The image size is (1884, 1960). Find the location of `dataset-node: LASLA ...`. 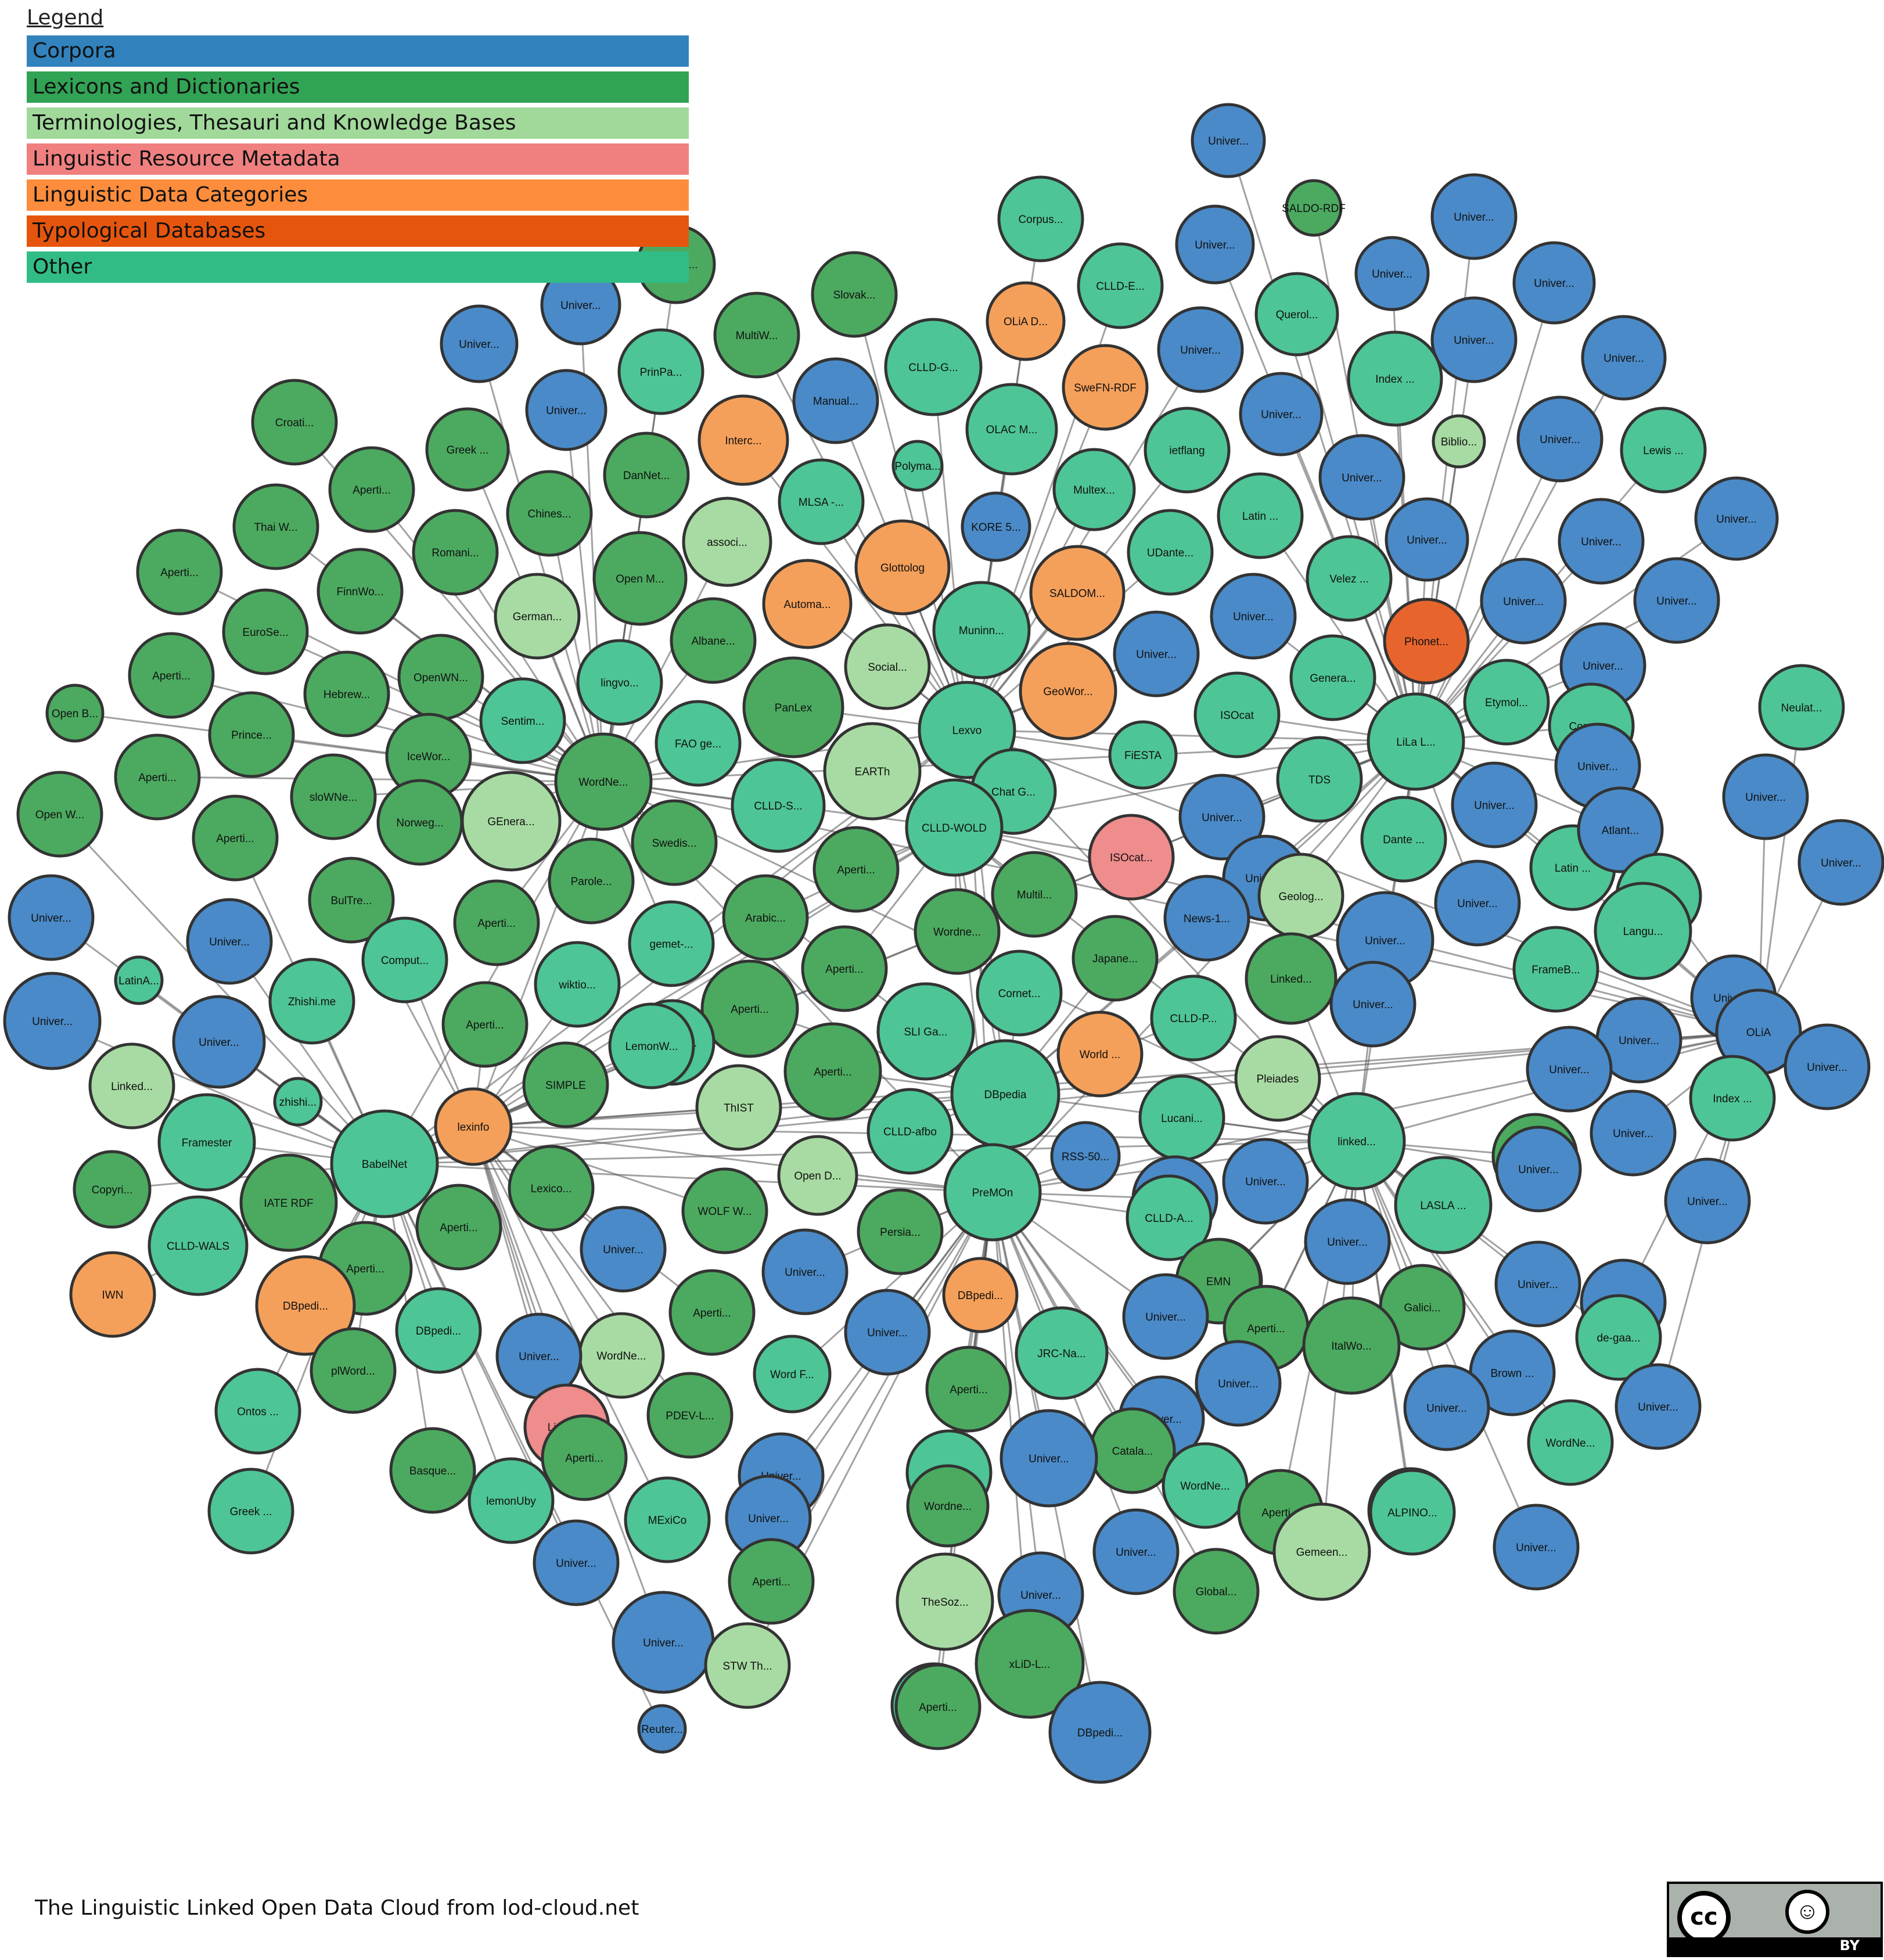

dataset-node: LASLA ... is located at coordinates (1443, 1205).